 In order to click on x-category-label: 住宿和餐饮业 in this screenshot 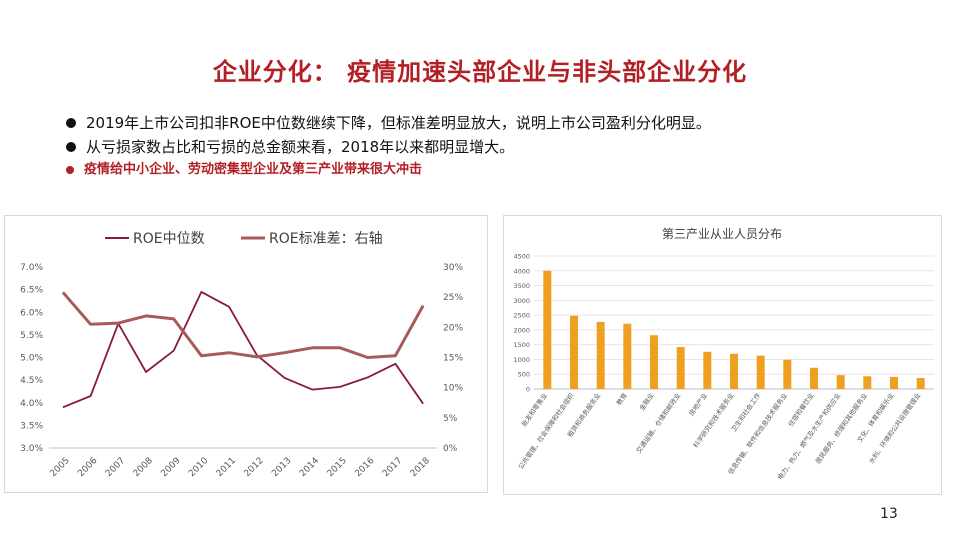, I will do `click(801, 410)`.